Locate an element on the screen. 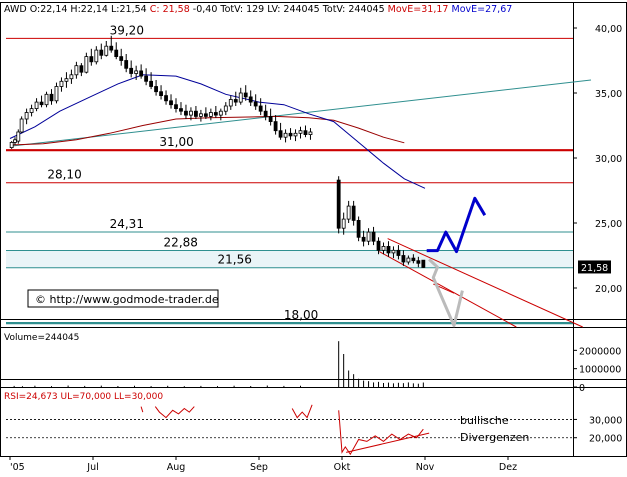 The width and height of the screenshot is (627, 477). volume-y-tick-label-2: 2000000 is located at coordinates (600, 351).